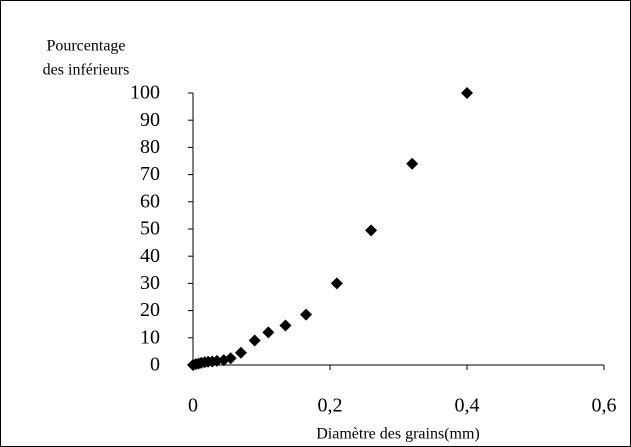 Image resolution: width=631 pixels, height=447 pixels. Describe the element at coordinates (150, 174) in the screenshot. I see `y-tick-label: 70` at that location.